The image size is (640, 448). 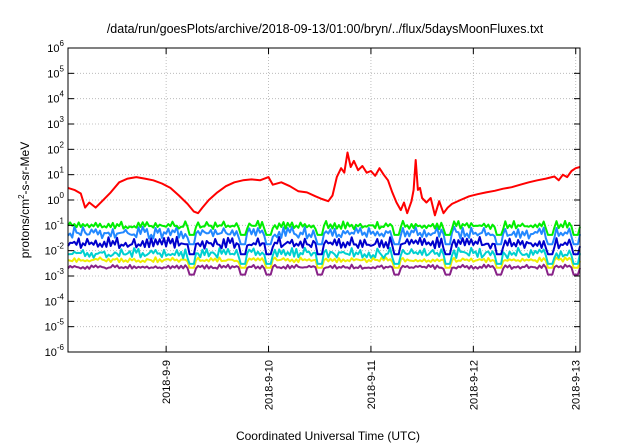 What do you see at coordinates (55, 47) in the screenshot?
I see `y-tick-label: 10⁶` at bounding box center [55, 47].